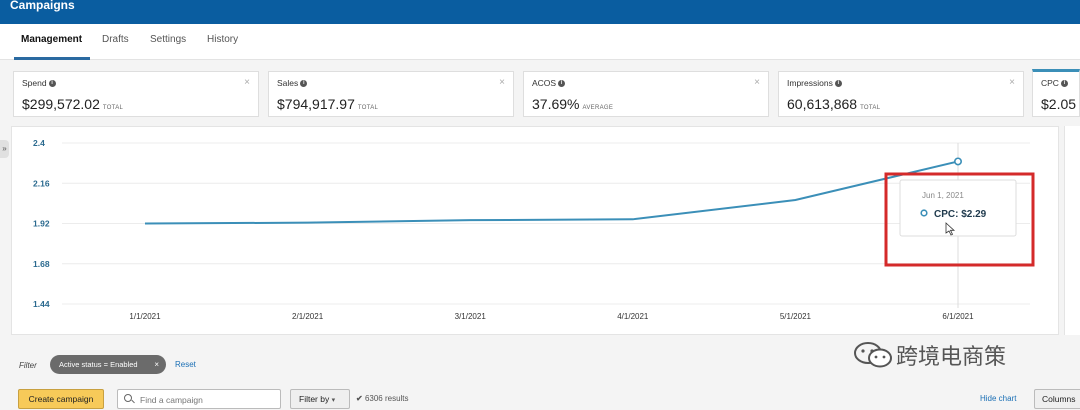 The image size is (1080, 410). What do you see at coordinates (61, 399) in the screenshot?
I see `create-campaign-button: Create campaign` at bounding box center [61, 399].